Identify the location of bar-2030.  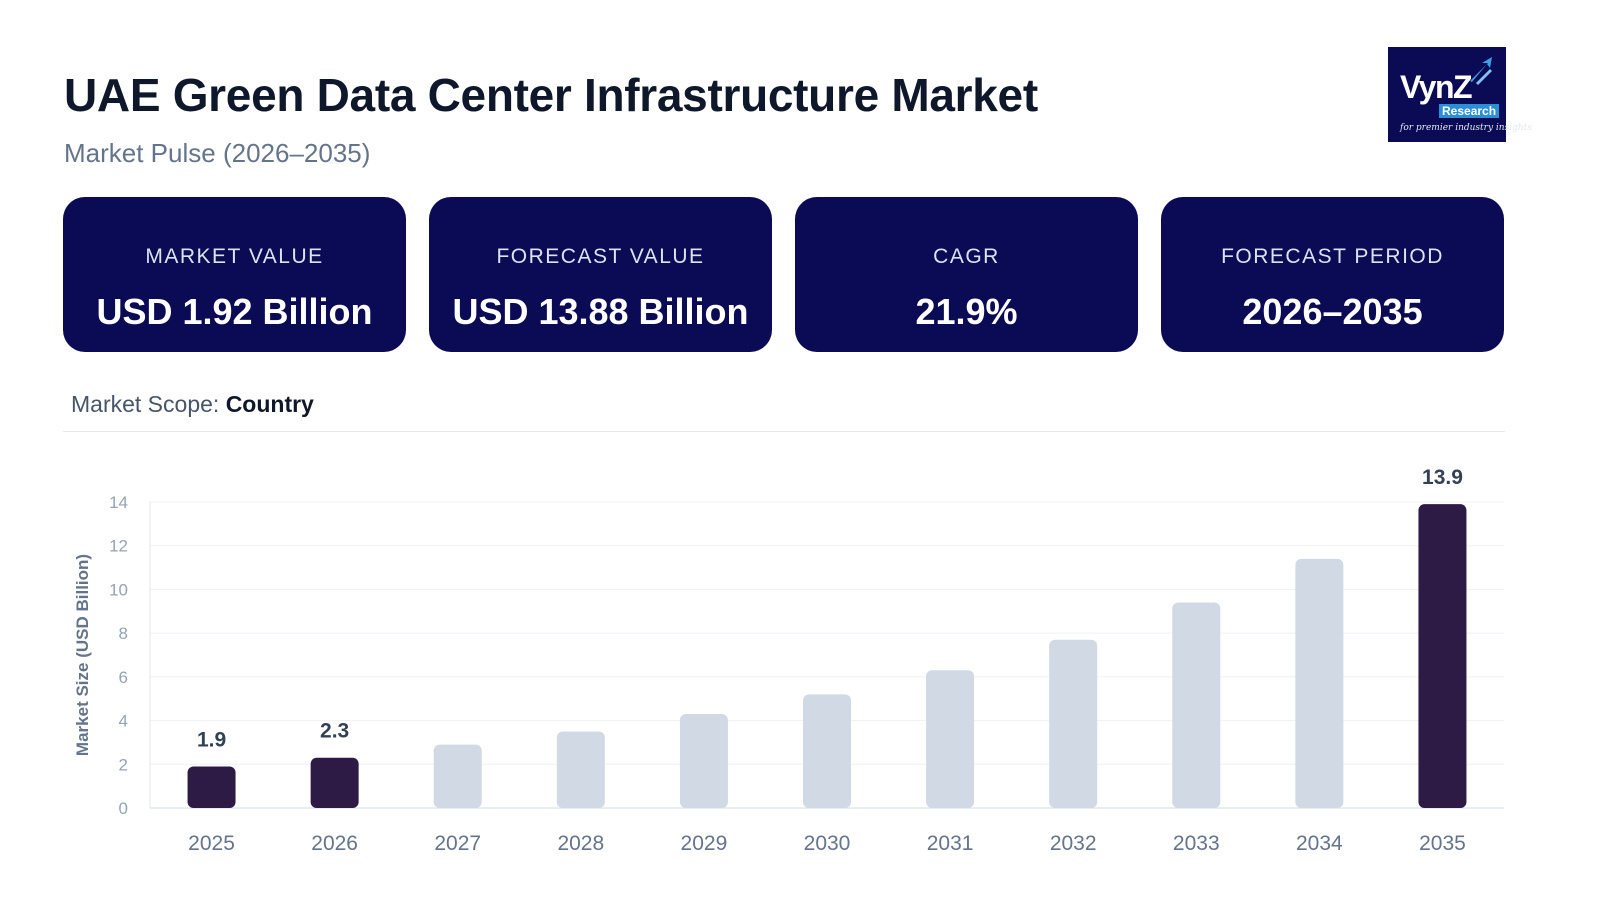
(827, 751).